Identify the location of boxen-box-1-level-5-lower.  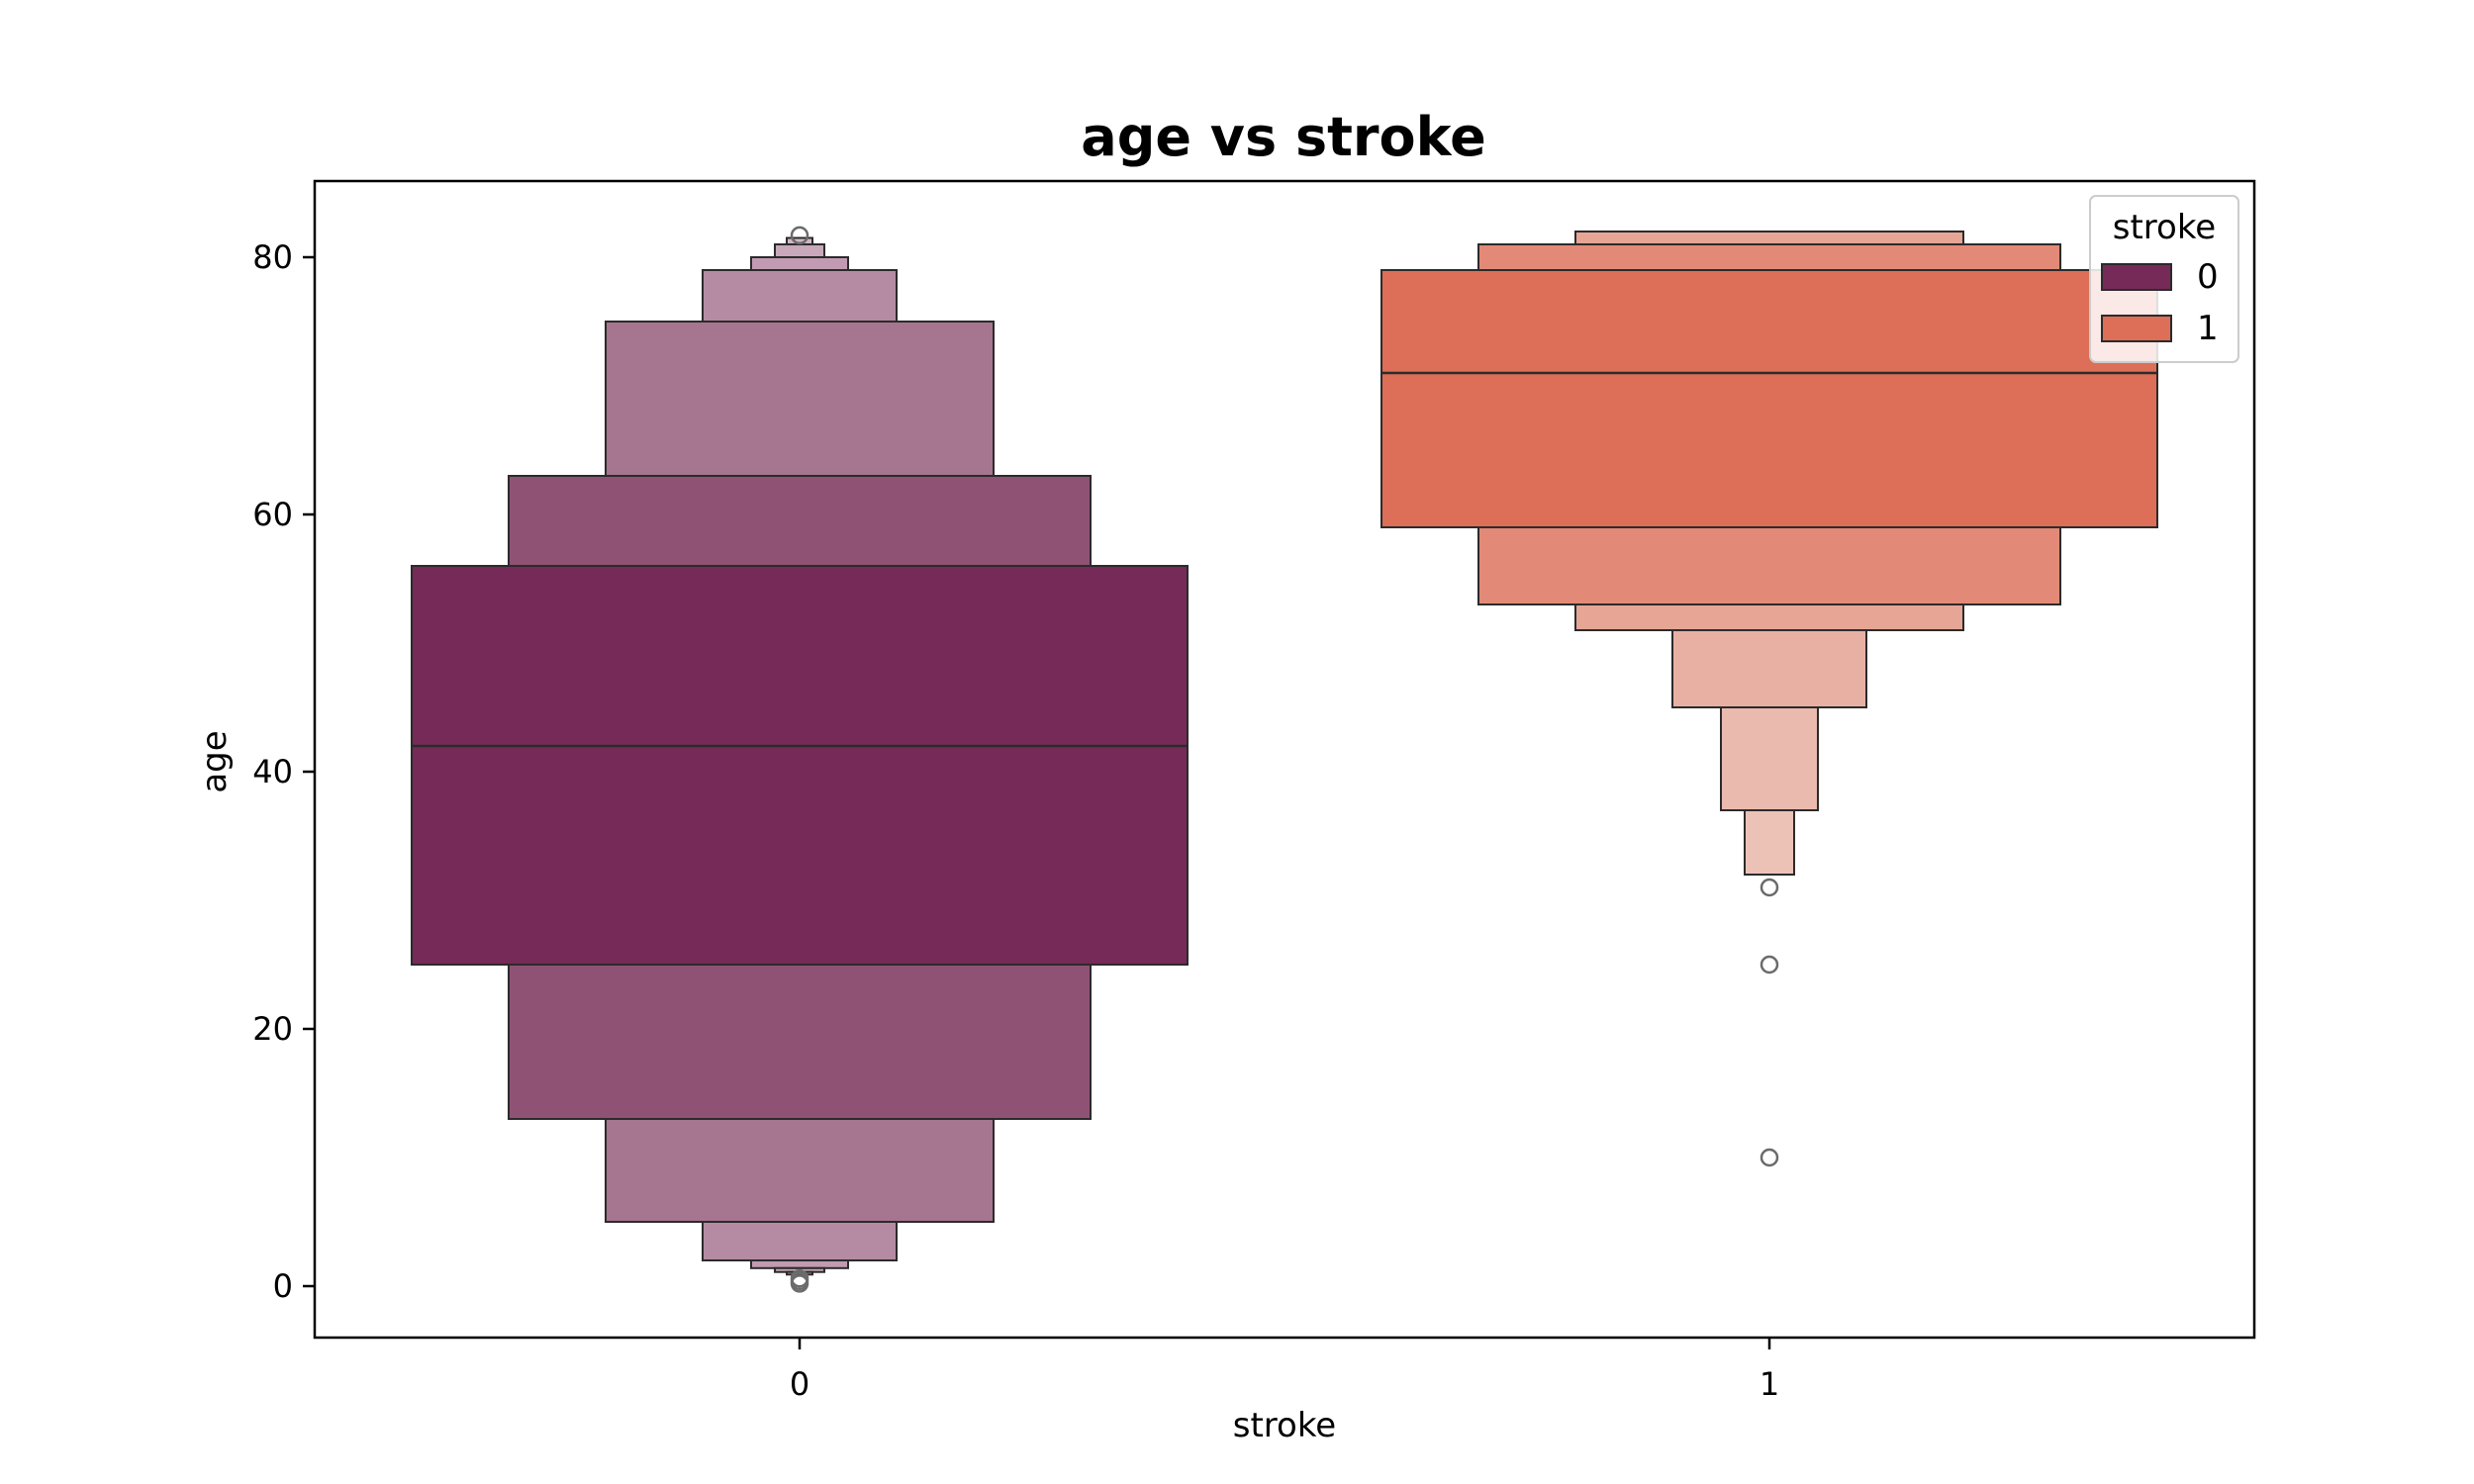
(1770, 842).